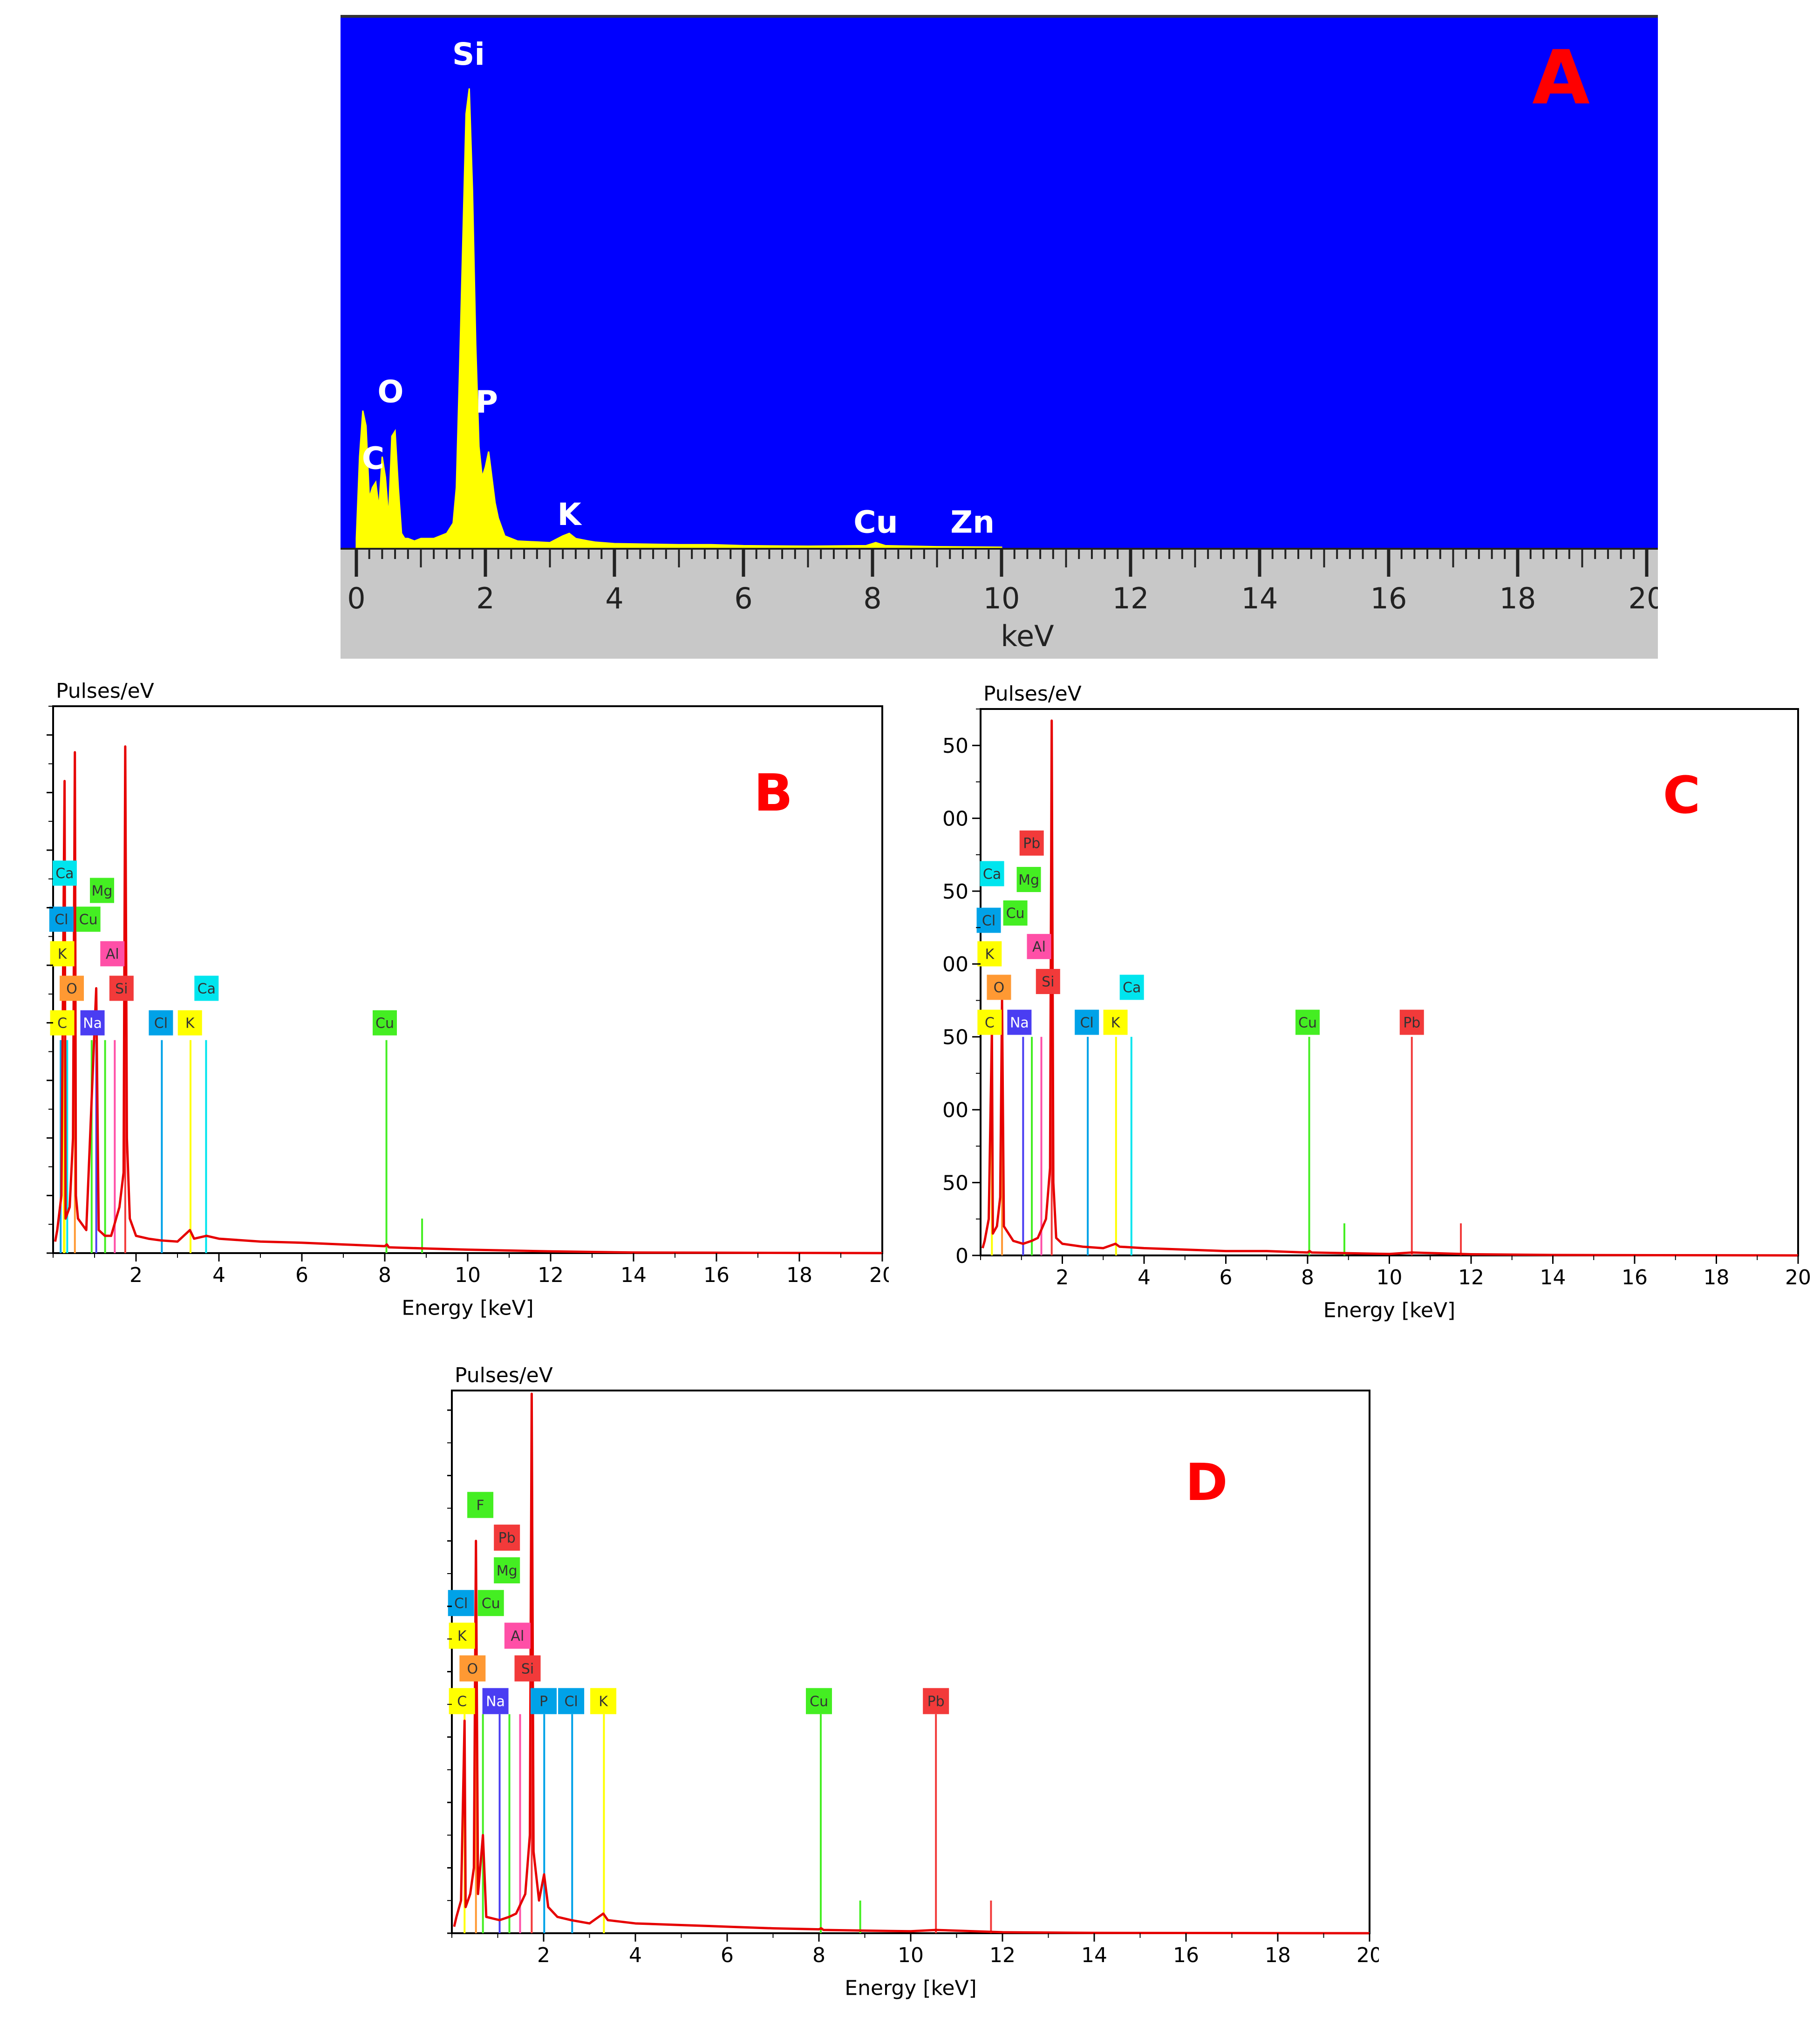  I want to click on element-tag-label: Mg, so click(1028, 880).